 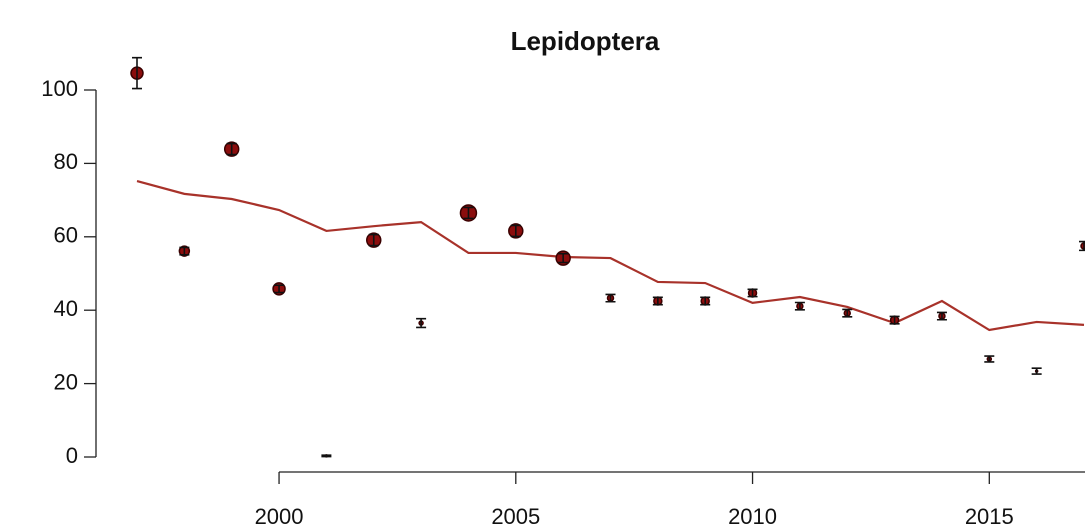 I want to click on x-tick-label: 2000, so click(x=279, y=516).